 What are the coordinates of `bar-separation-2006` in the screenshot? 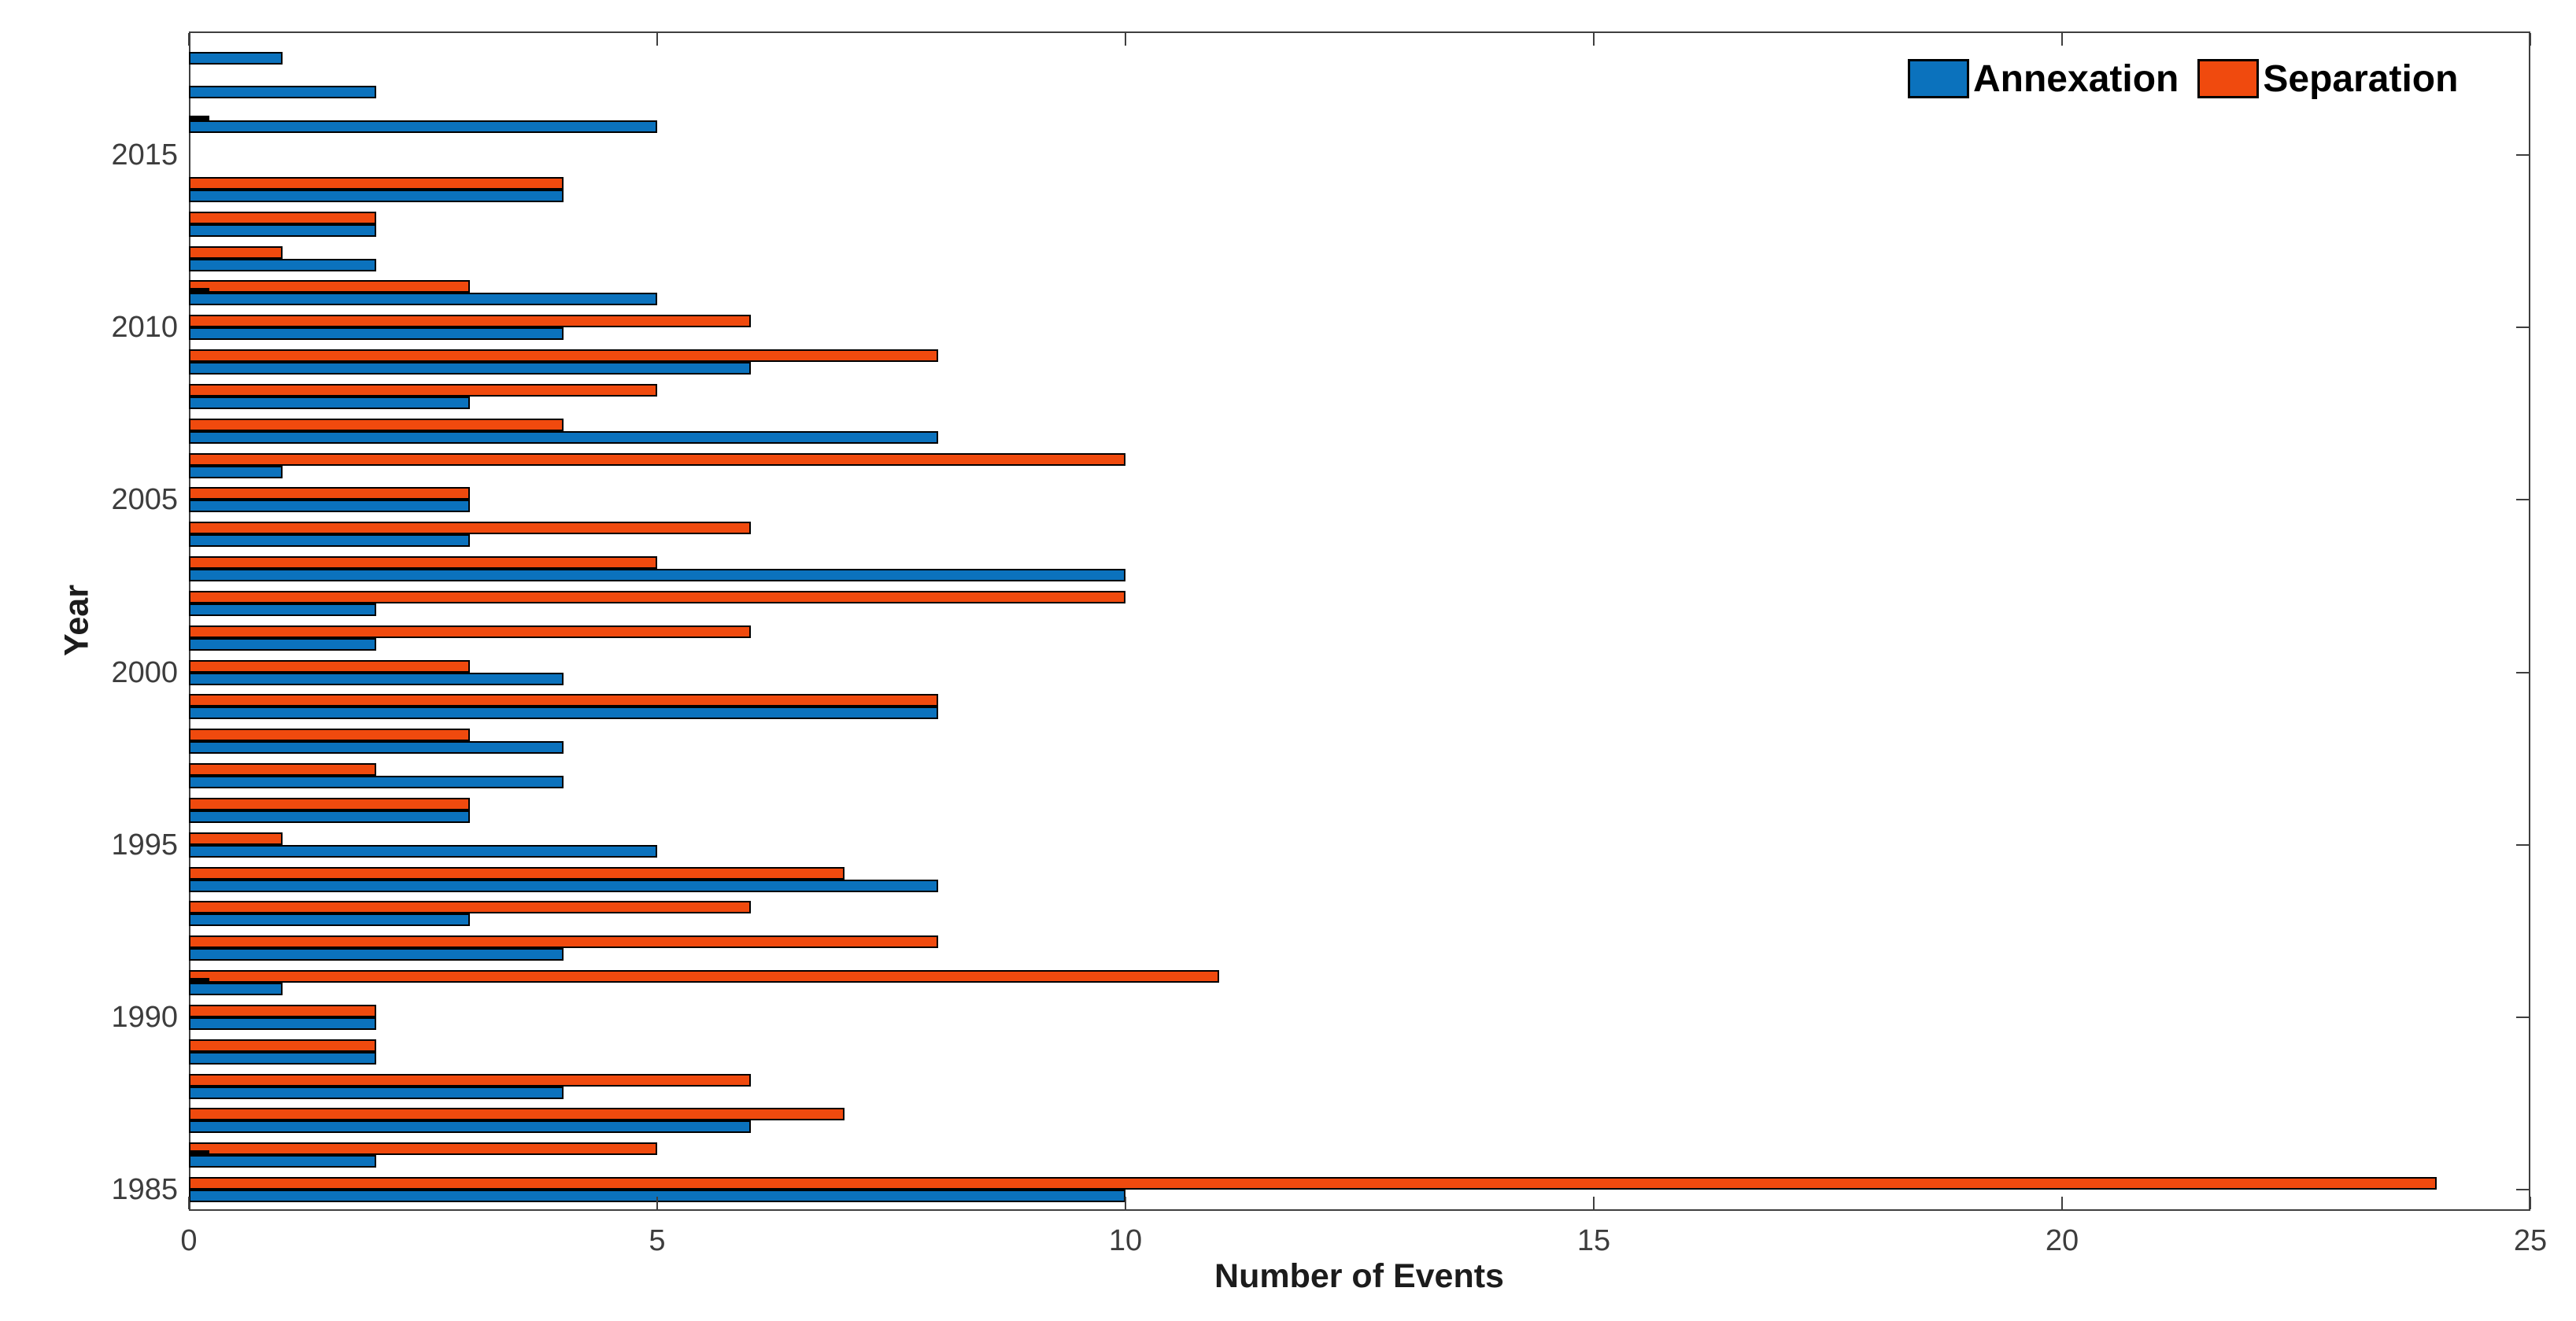 It's located at (657, 459).